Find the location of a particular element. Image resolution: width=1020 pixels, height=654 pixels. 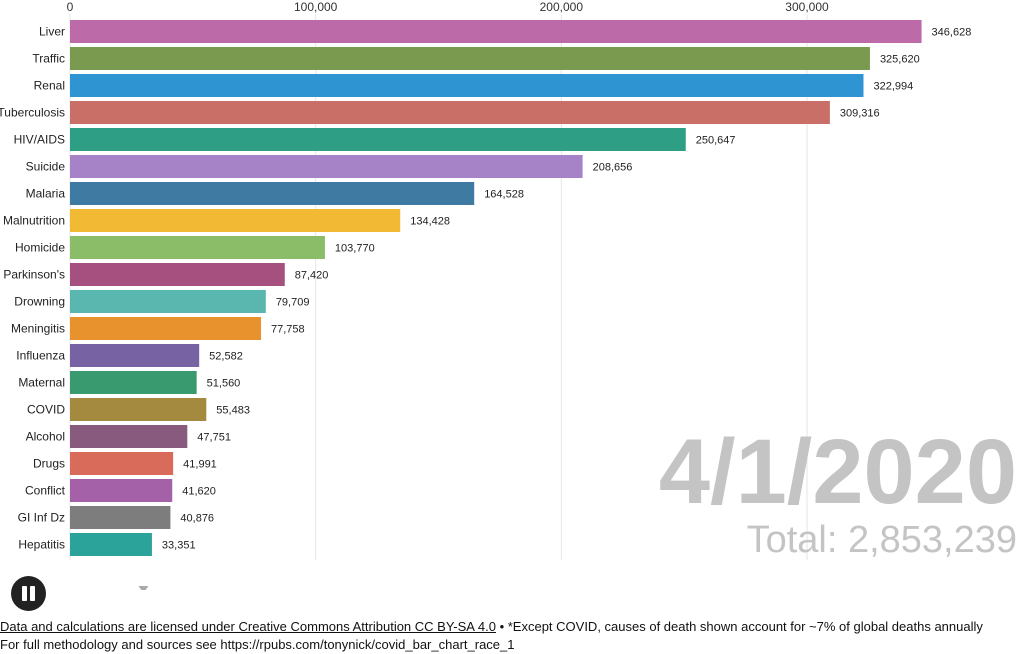

value-label: 208,656 is located at coordinates (613, 168).